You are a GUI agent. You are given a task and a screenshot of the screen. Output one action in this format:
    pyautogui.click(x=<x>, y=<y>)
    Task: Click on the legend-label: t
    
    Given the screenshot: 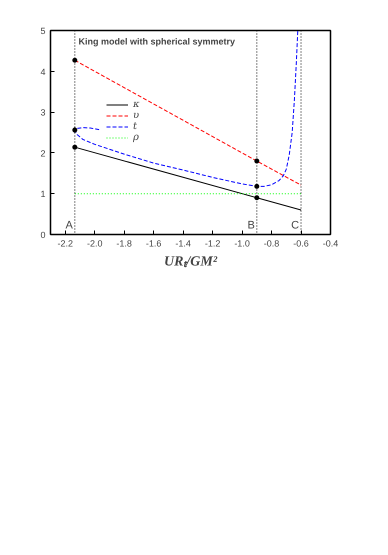 What is the action you would take?
    pyautogui.click(x=135, y=126)
    